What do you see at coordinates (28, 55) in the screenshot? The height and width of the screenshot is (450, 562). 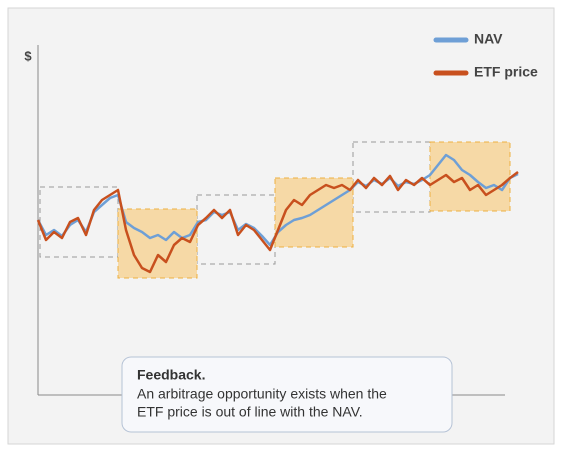 I see `y-axis-label: $` at bounding box center [28, 55].